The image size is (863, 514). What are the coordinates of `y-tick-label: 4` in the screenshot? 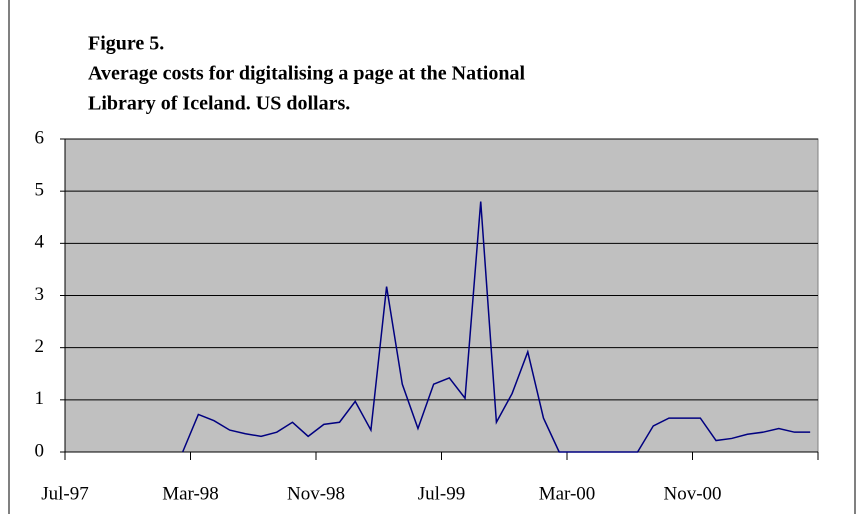 It's located at (40, 242).